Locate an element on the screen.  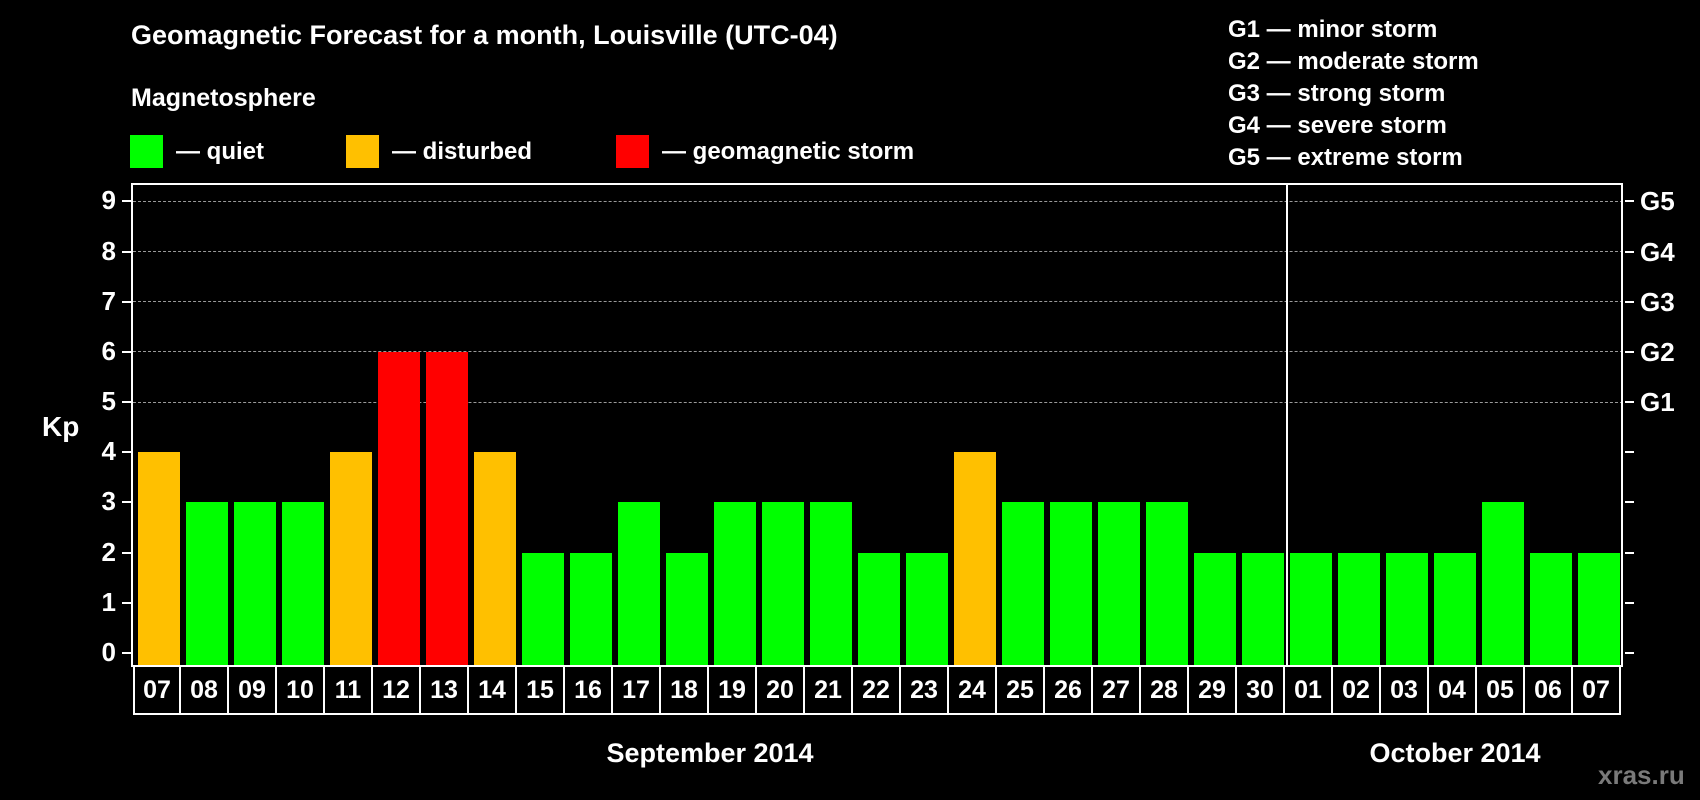
x-day-label: 05 is located at coordinates (1501, 691).